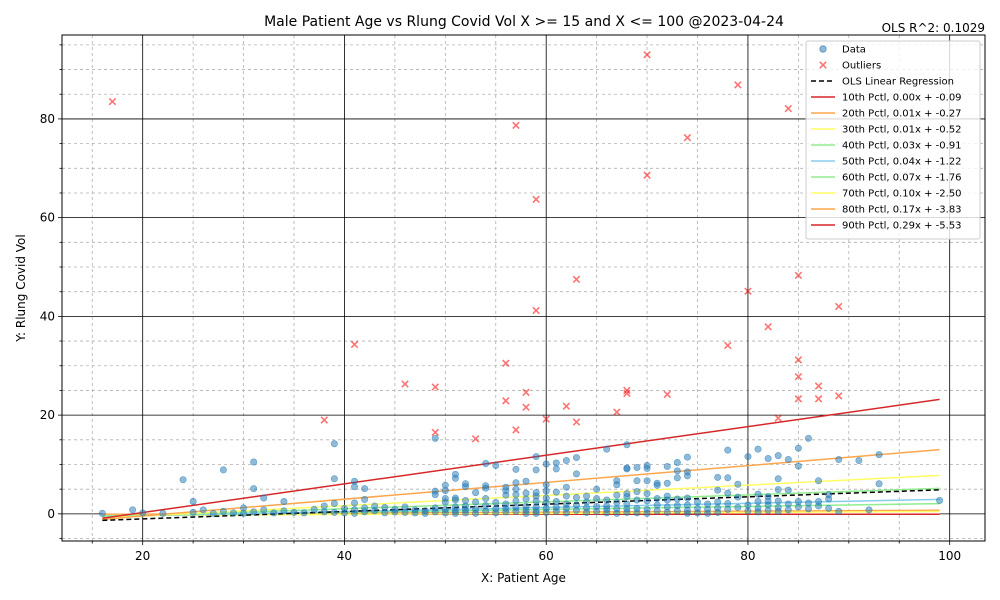 This screenshot has width=1000, height=600. What do you see at coordinates (902, 114) in the screenshot?
I see `legend-label: 20th Pctl, 0.01x + -0.27` at bounding box center [902, 114].